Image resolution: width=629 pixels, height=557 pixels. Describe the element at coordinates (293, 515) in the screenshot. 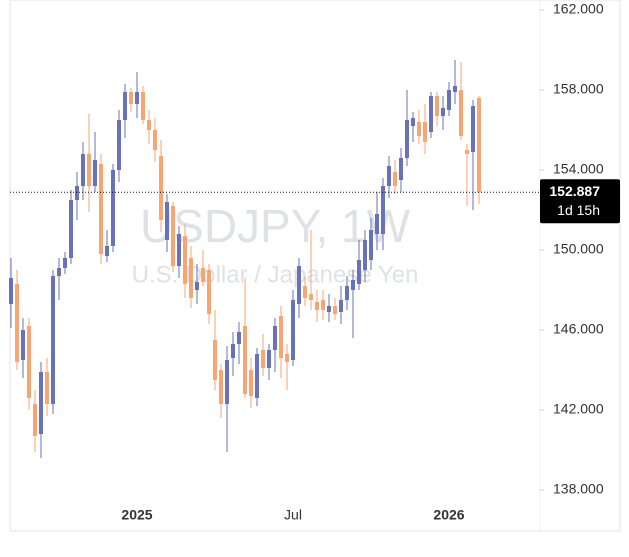

I see `x-tick-label: Jul` at that location.